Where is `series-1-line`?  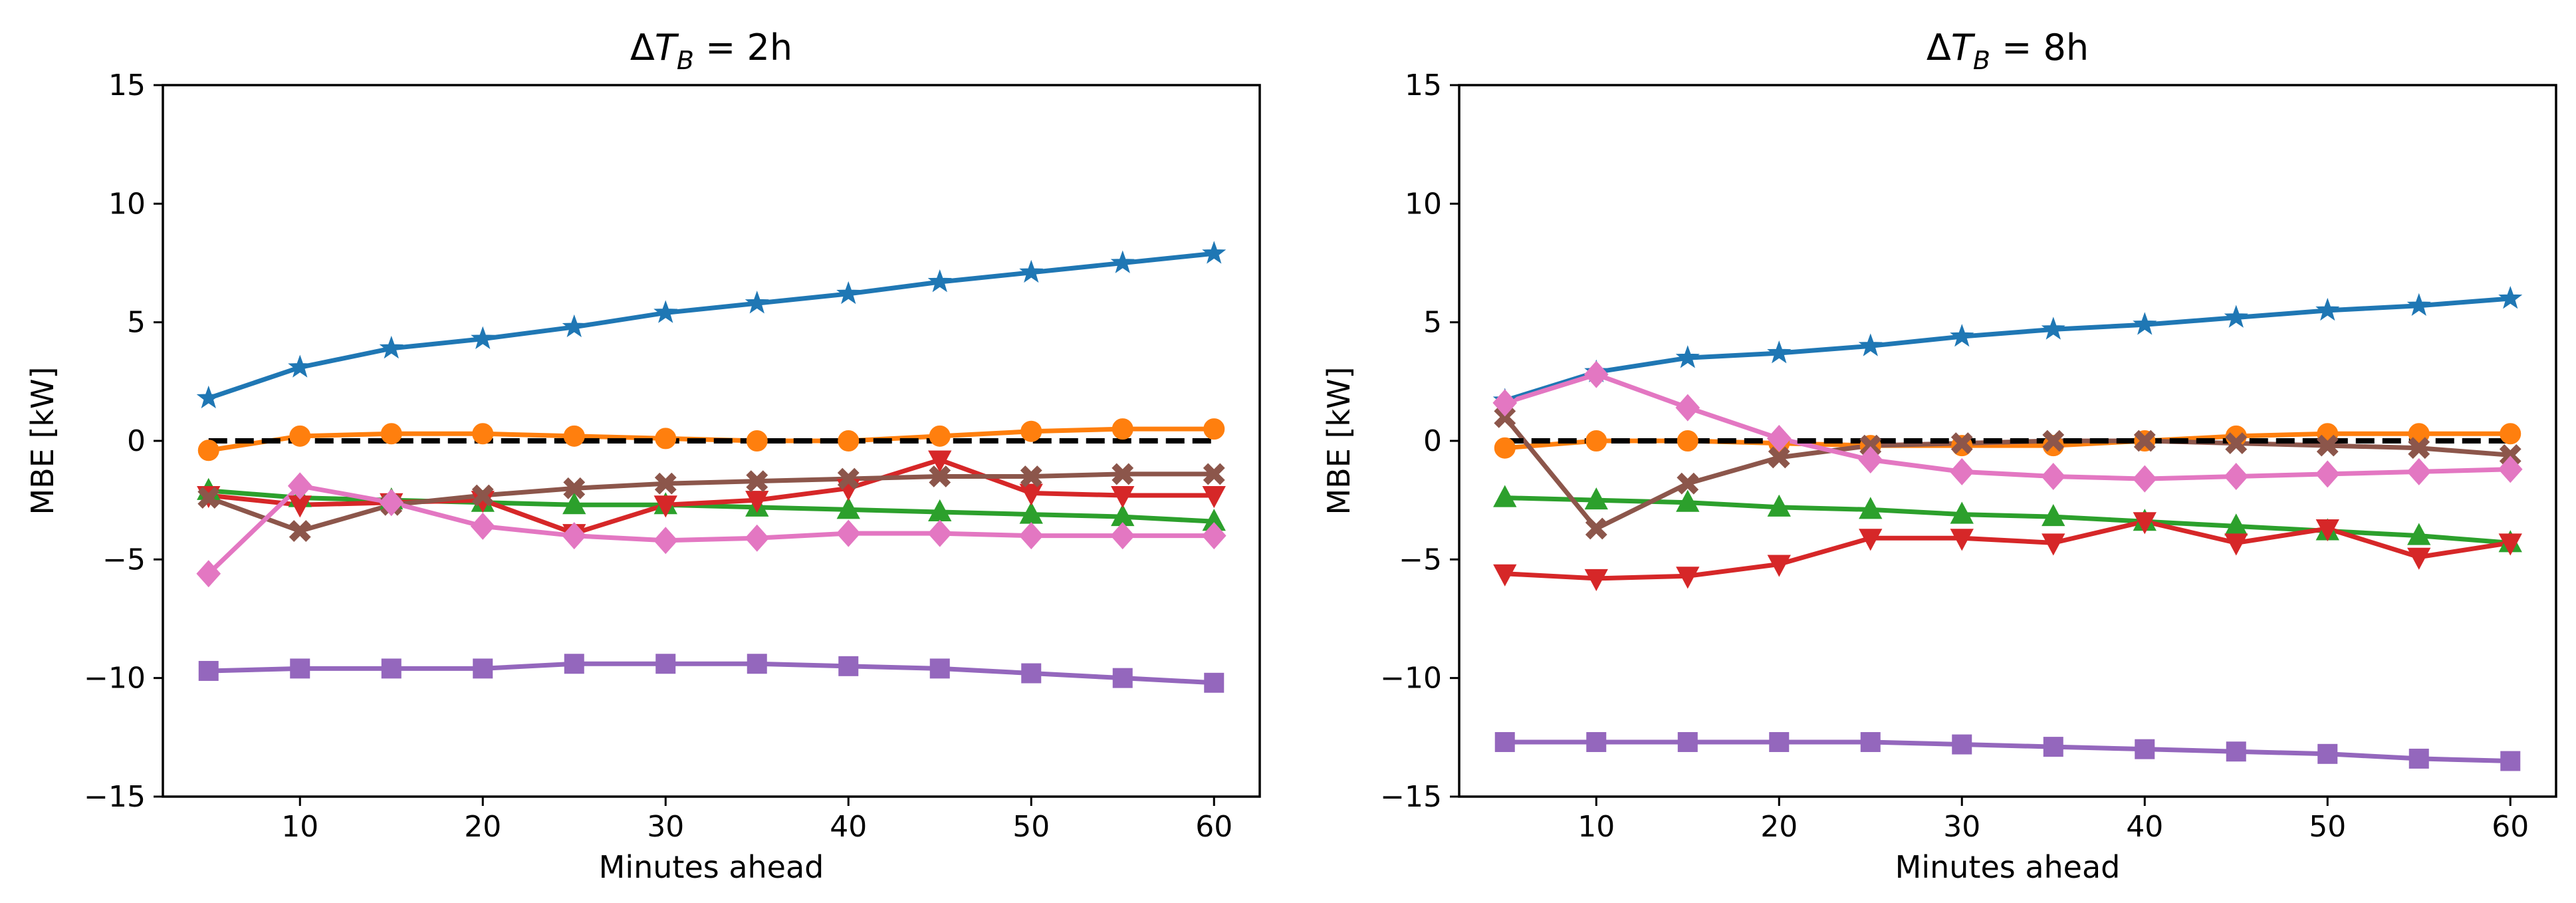 series-1-line is located at coordinates (711, 439).